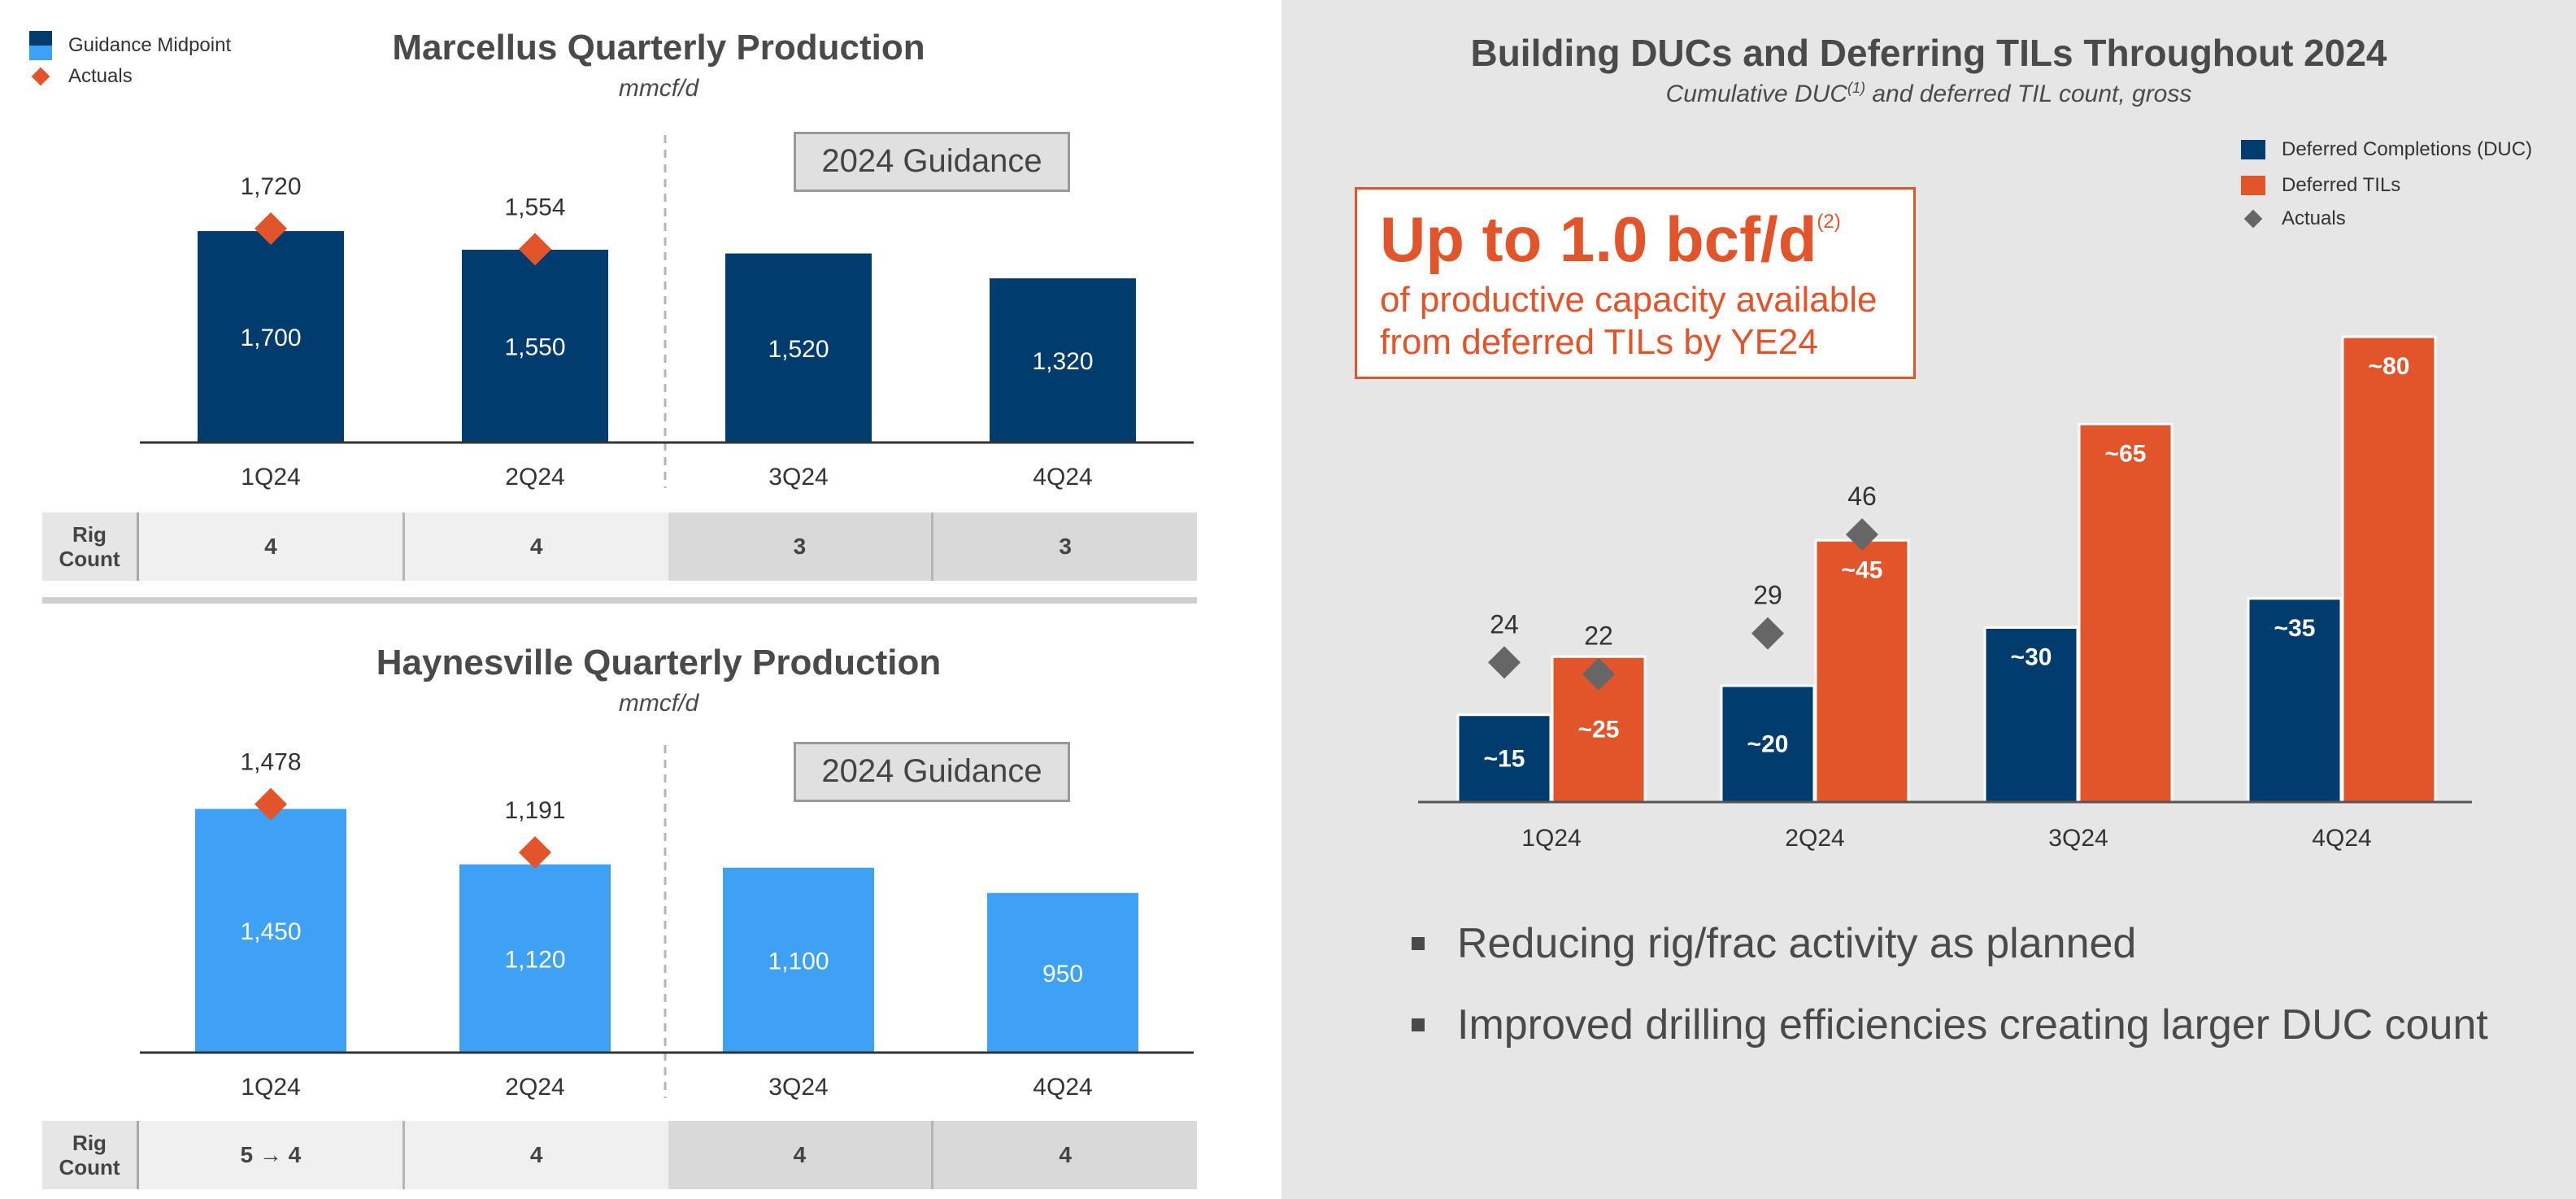 This screenshot has height=1199, width=2576. I want to click on legend-item-actuals: Actuals, so click(130, 76).